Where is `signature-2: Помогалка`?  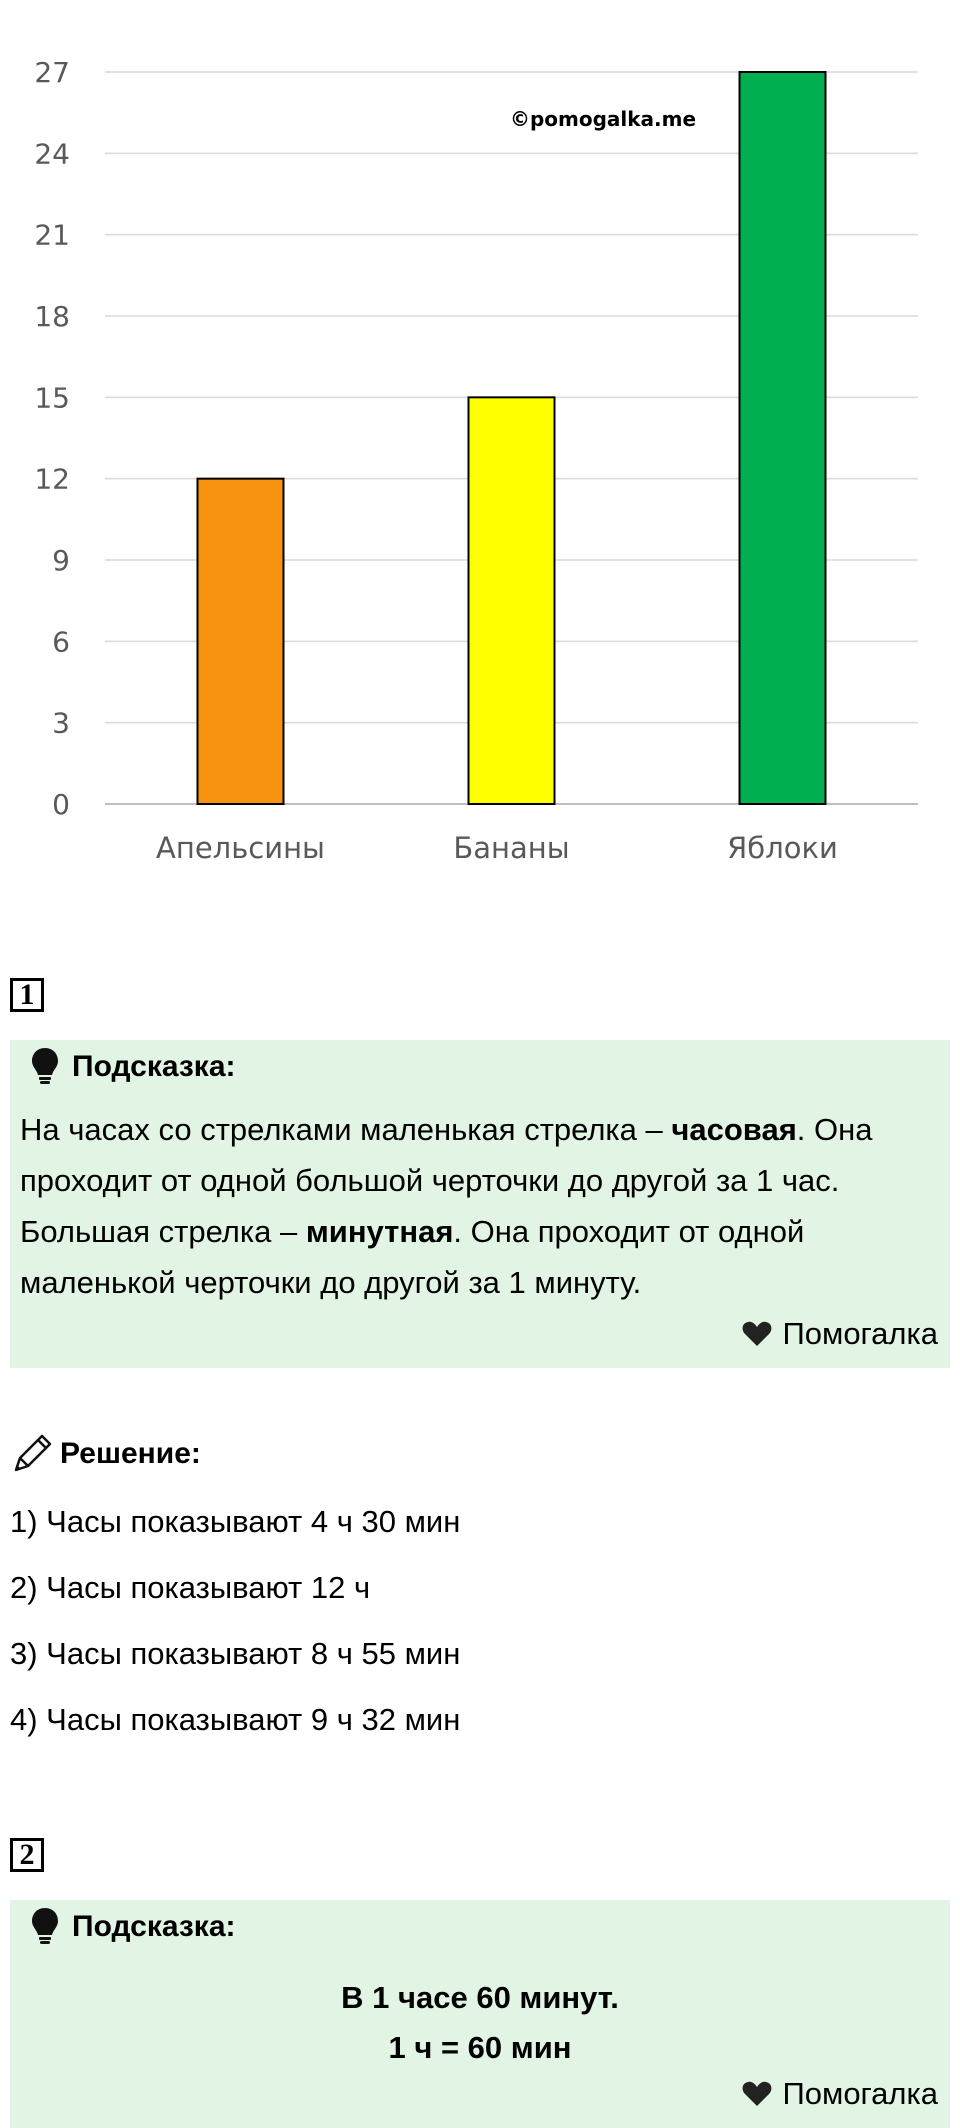
signature-2: Помогалка is located at coordinates (840, 2094).